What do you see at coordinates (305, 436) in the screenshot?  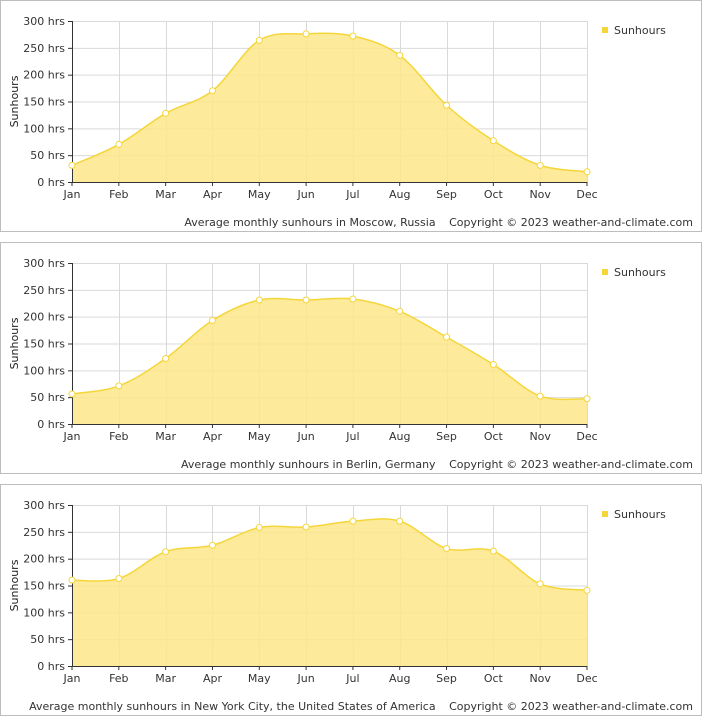 I see `x-tick-label: Jun` at bounding box center [305, 436].